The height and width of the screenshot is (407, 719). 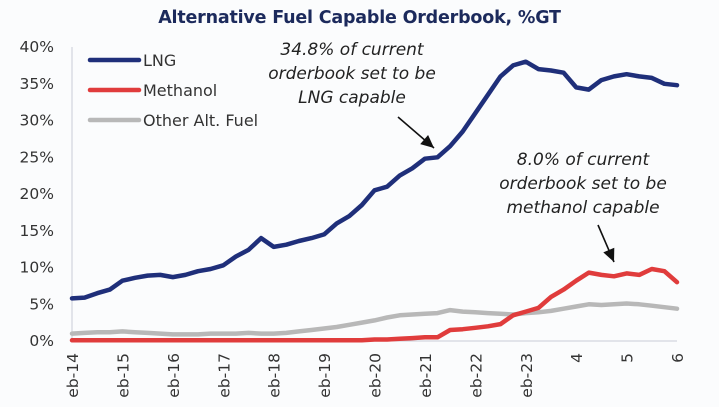 What do you see at coordinates (37, 194) in the screenshot?
I see `y-tick-label: 20%` at bounding box center [37, 194].